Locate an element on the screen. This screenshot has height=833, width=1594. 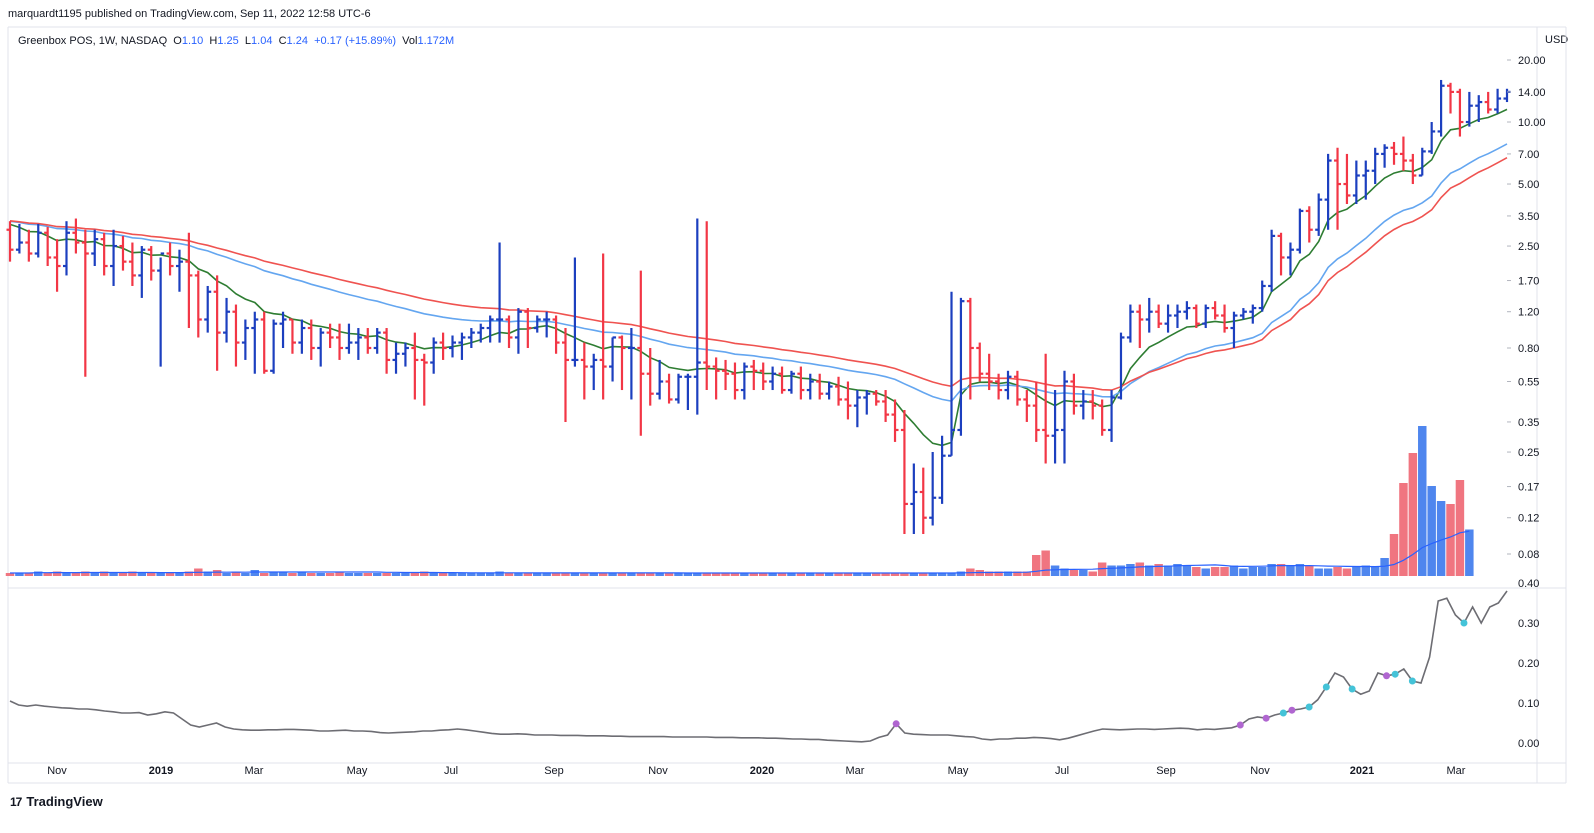
price-tick-label: 7.00 is located at coordinates (1528, 155).